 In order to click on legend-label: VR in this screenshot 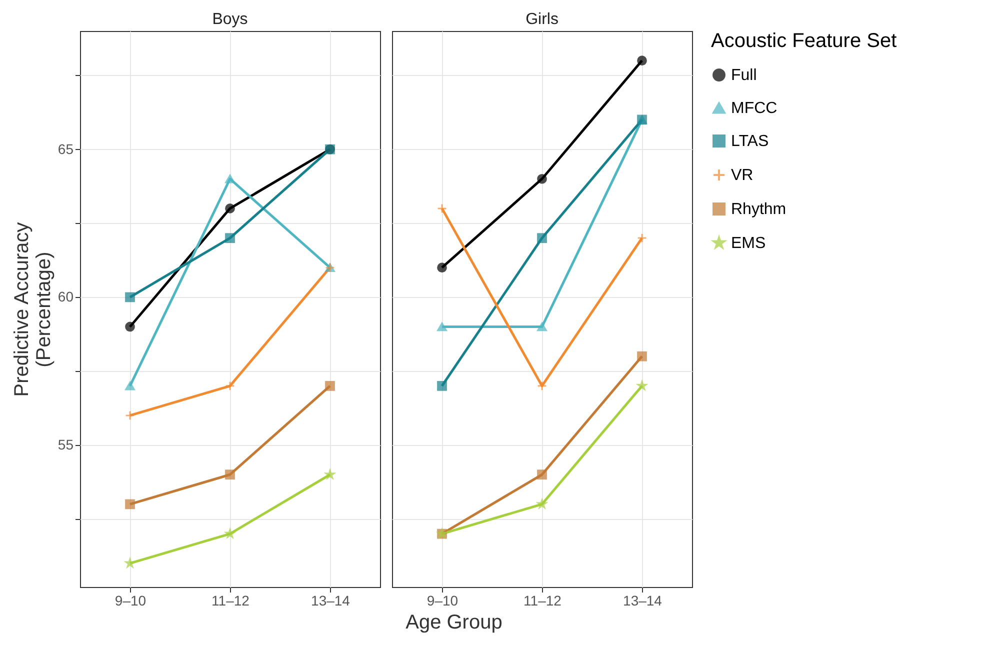, I will do `click(742, 175)`.